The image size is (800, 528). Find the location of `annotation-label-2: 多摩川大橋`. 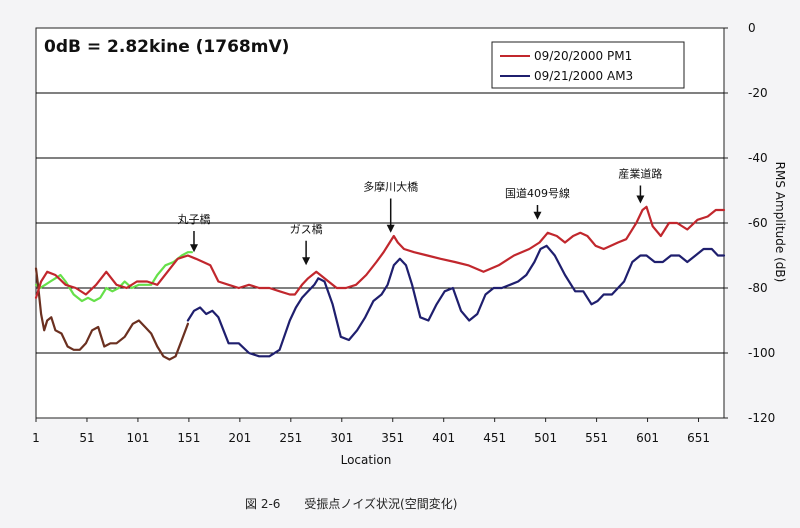

annotation-label-2: 多摩川大橋 is located at coordinates (390, 187).